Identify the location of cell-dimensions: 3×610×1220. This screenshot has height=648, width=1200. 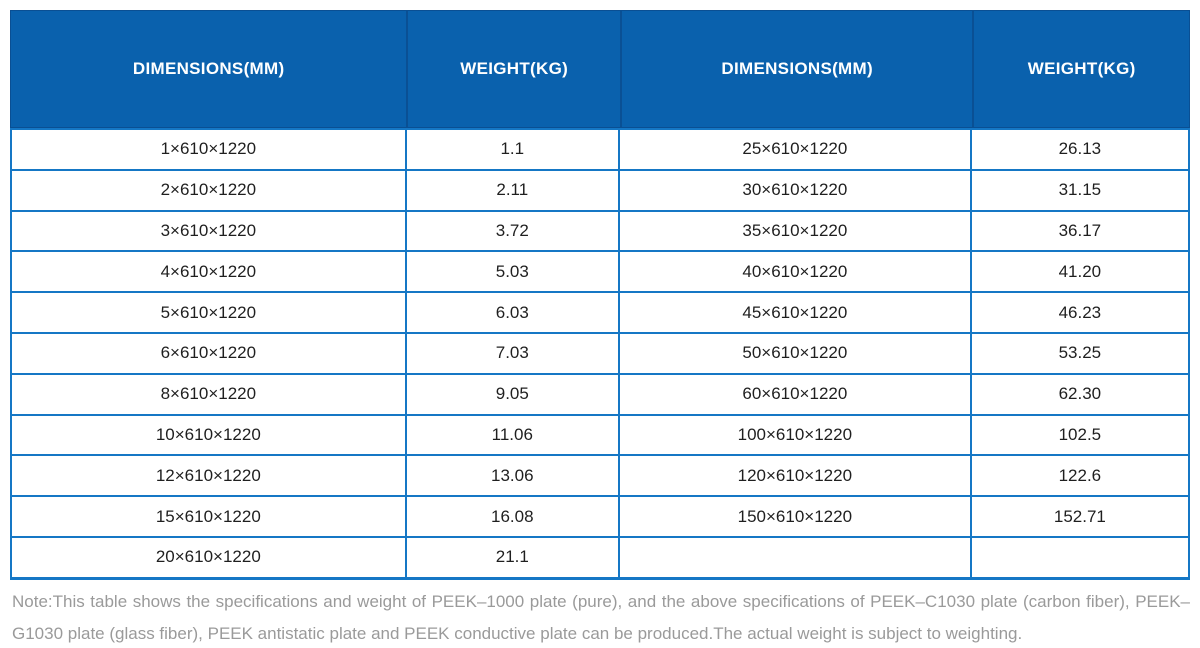
(209, 231).